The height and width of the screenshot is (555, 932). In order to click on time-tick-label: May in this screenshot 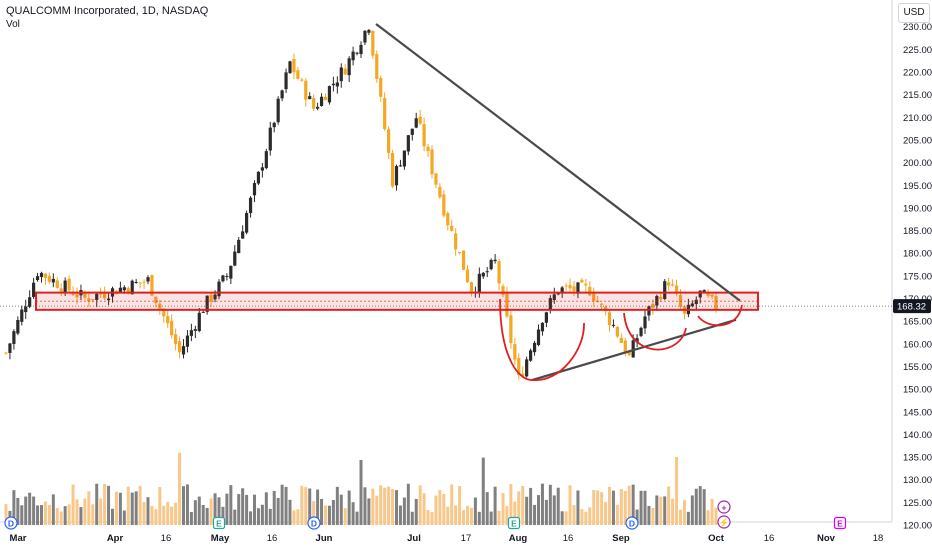, I will do `click(220, 538)`.